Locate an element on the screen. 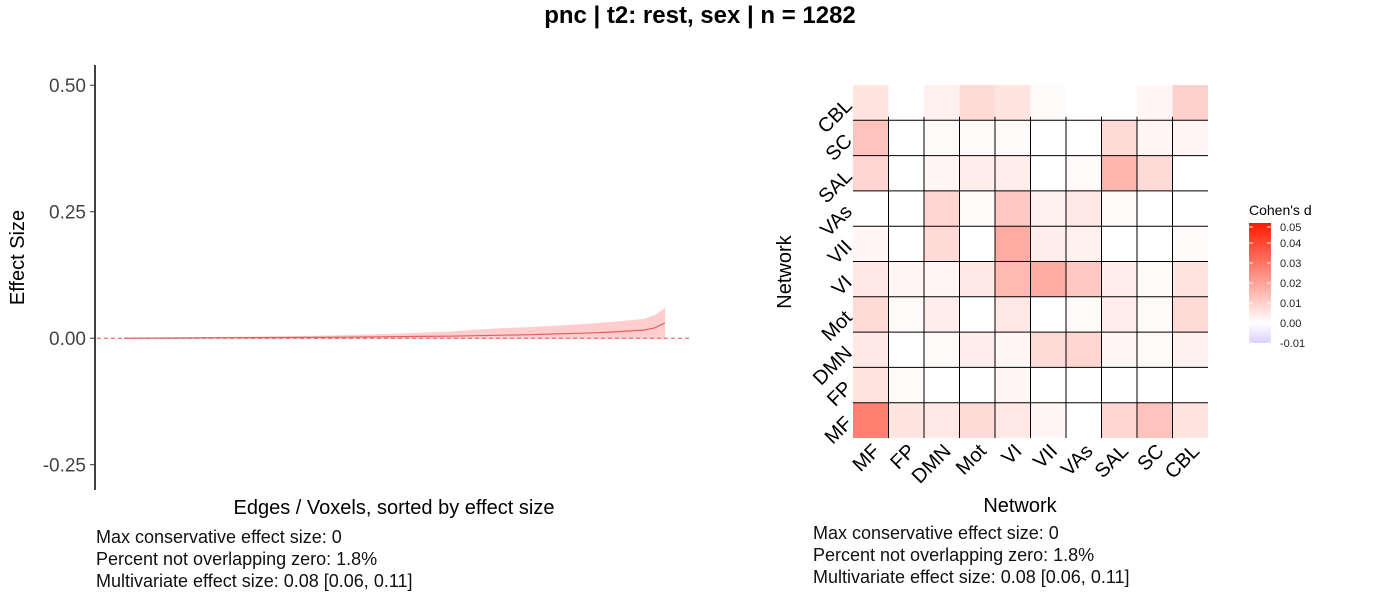  heatmap-x-tick-label: VAs is located at coordinates (1077, 460).